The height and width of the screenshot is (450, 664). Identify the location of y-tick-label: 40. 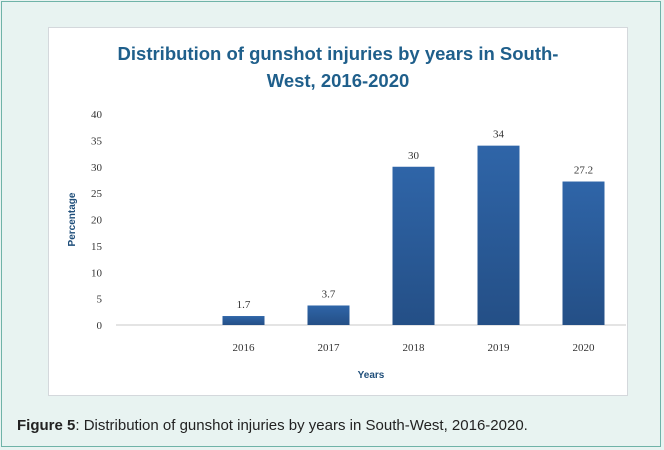
(97, 115).